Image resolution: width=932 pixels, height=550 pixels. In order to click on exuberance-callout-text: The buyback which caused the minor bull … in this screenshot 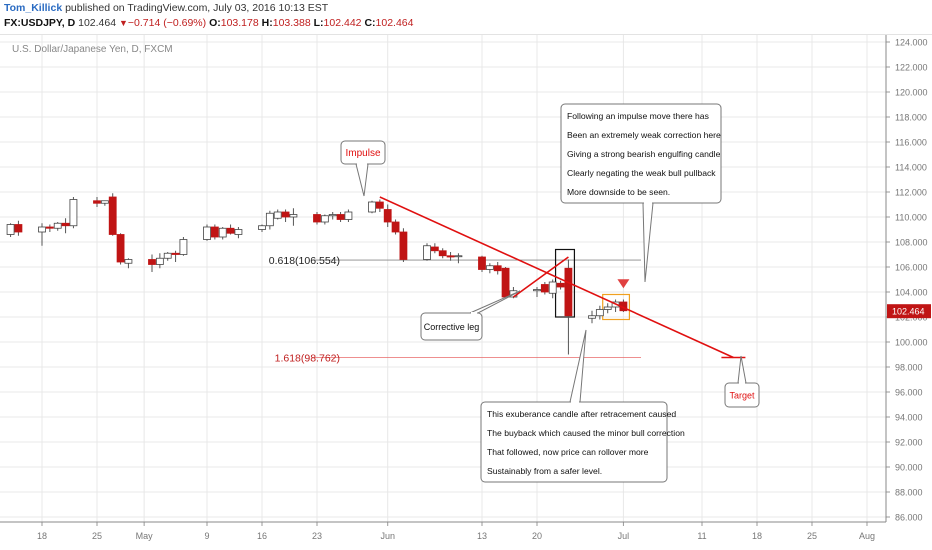, I will do `click(586, 433)`.